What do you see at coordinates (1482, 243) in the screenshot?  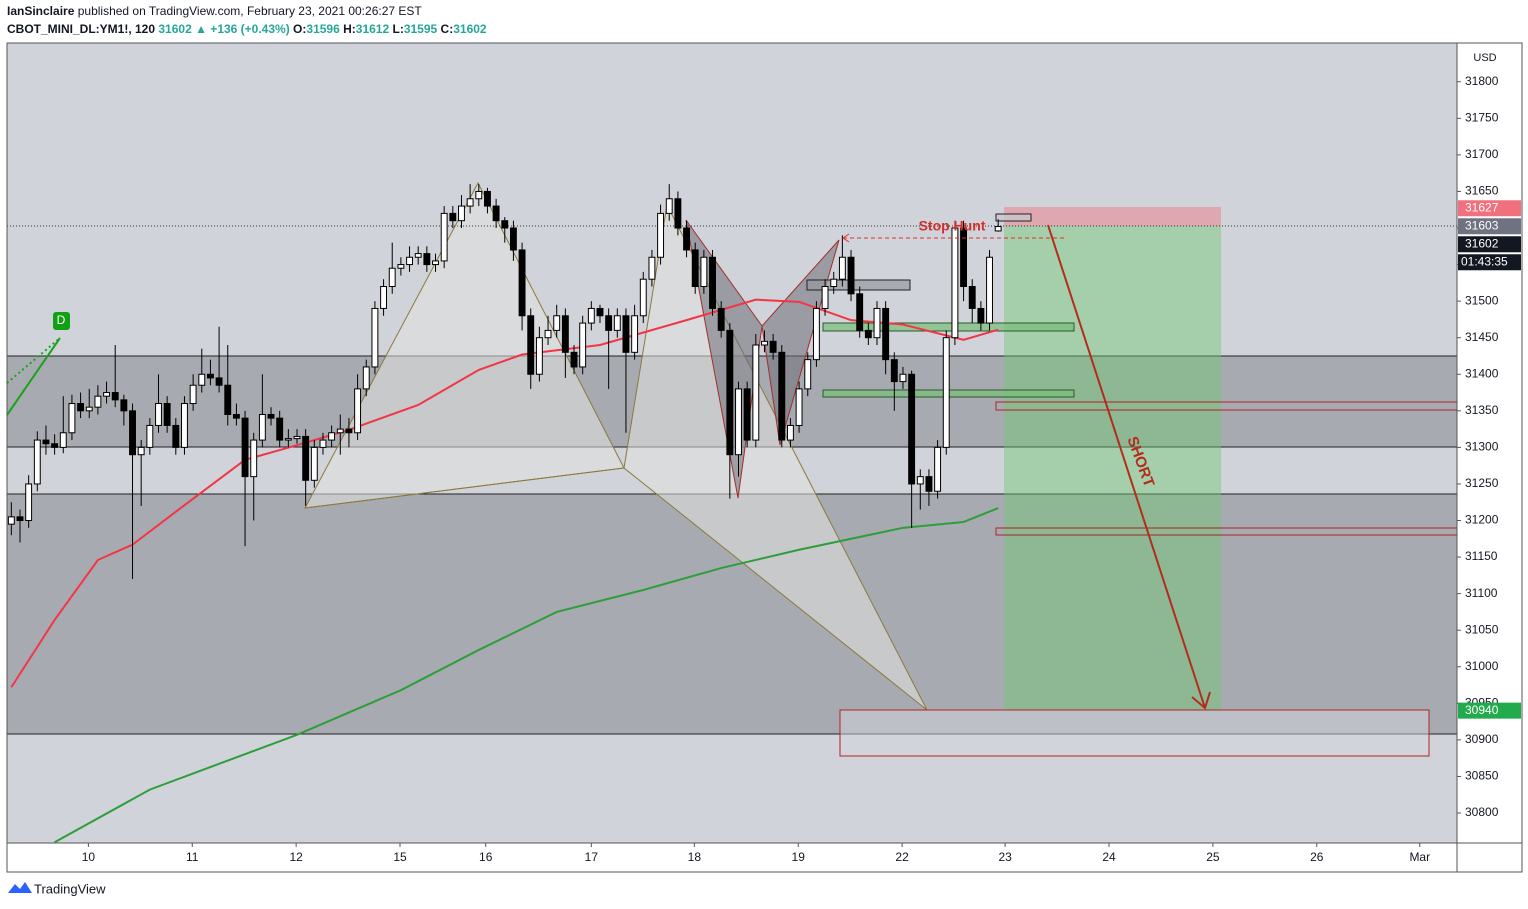 I see `price-label: 31602` at bounding box center [1482, 243].